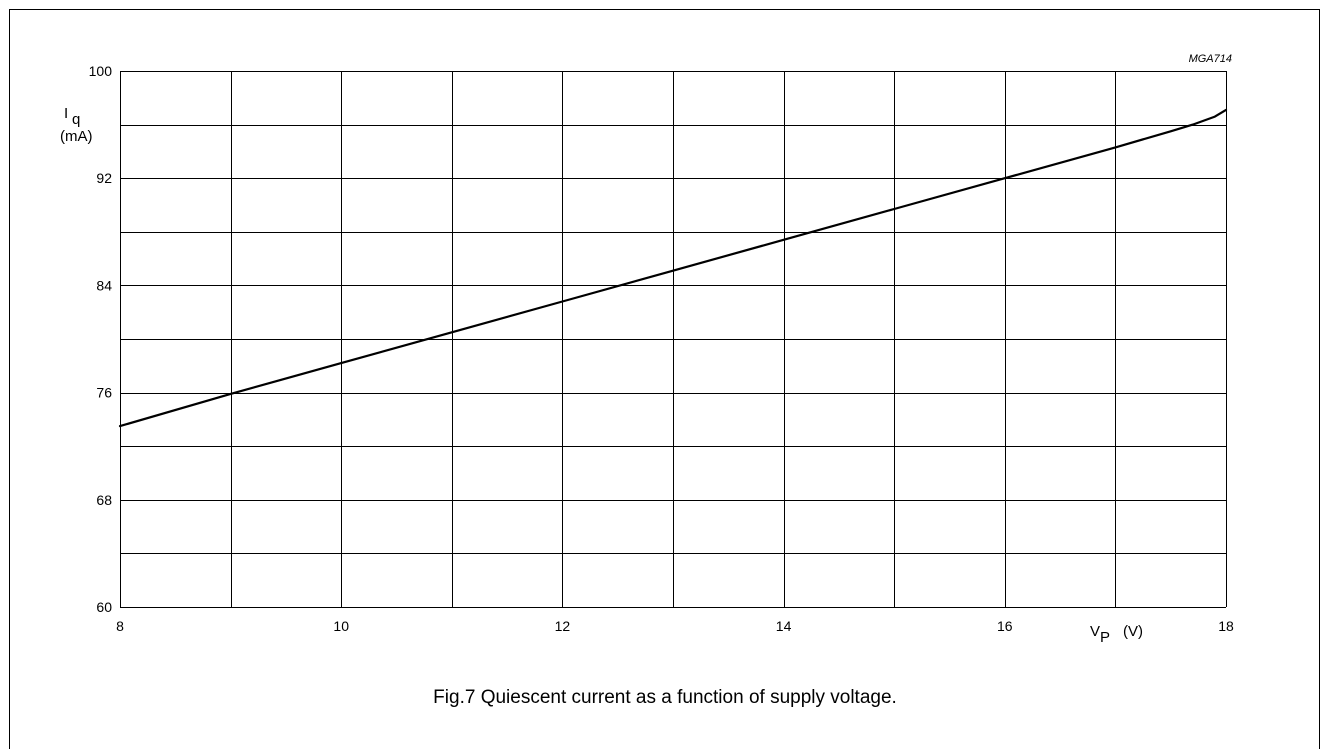 The image size is (1329, 749). I want to click on figure-reference: MGA714, so click(1210, 59).